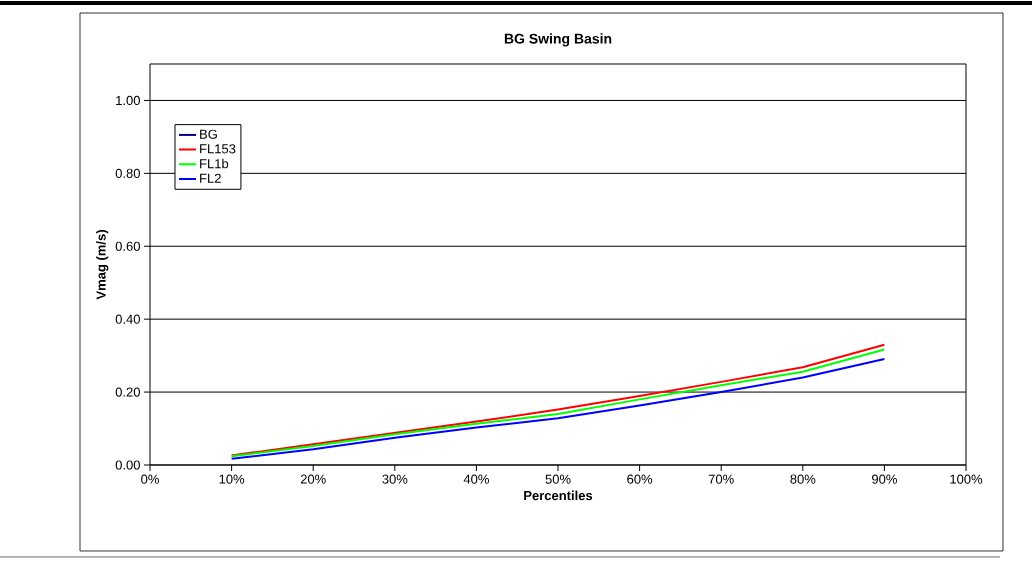 This screenshot has width=1032, height=561. I want to click on y-tick-label: 0.20, so click(127, 392).